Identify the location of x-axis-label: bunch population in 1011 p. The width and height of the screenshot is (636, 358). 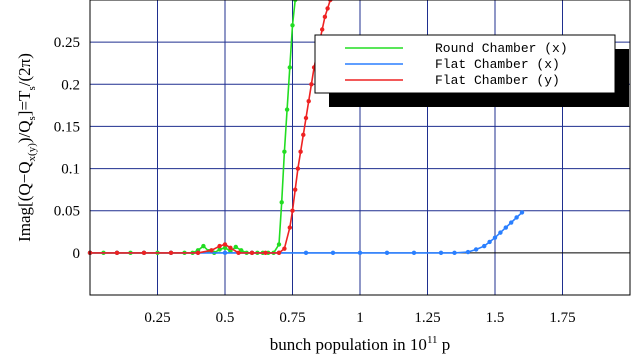
(360, 344).